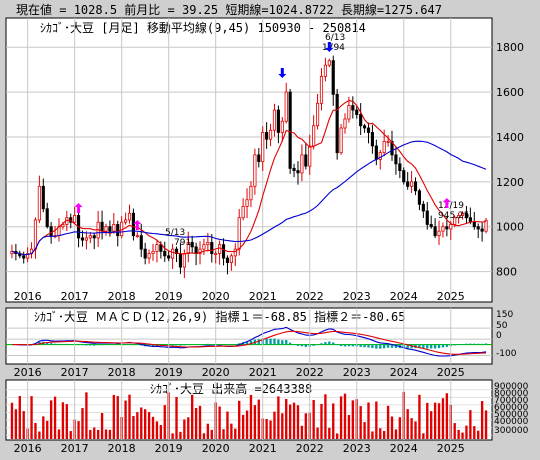 This screenshot has height=460, width=540. What do you see at coordinates (175, 233) in the screenshot?
I see `low-date-label: 5/13` at bounding box center [175, 233].